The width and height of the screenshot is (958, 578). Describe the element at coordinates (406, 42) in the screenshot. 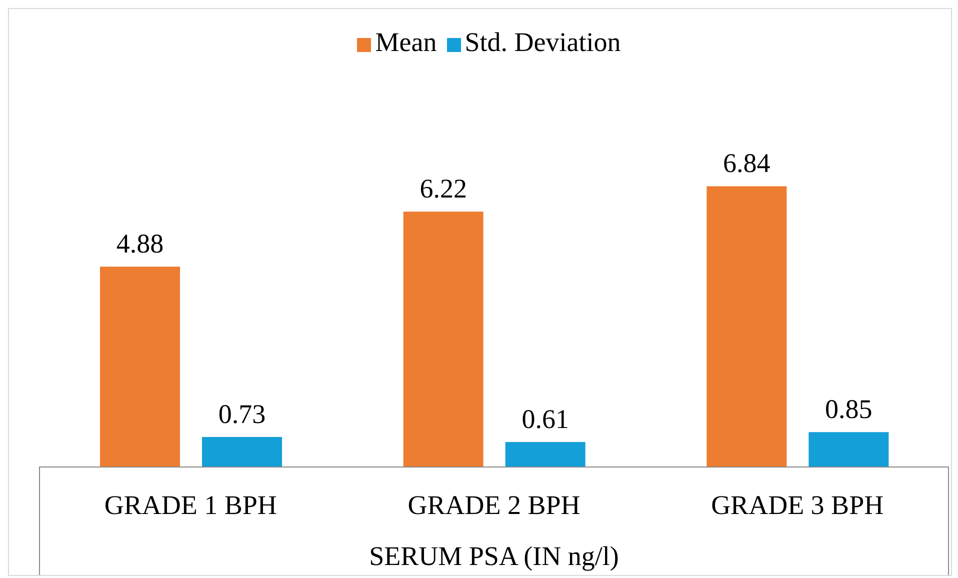

I see `legend-label: Mean` at that location.